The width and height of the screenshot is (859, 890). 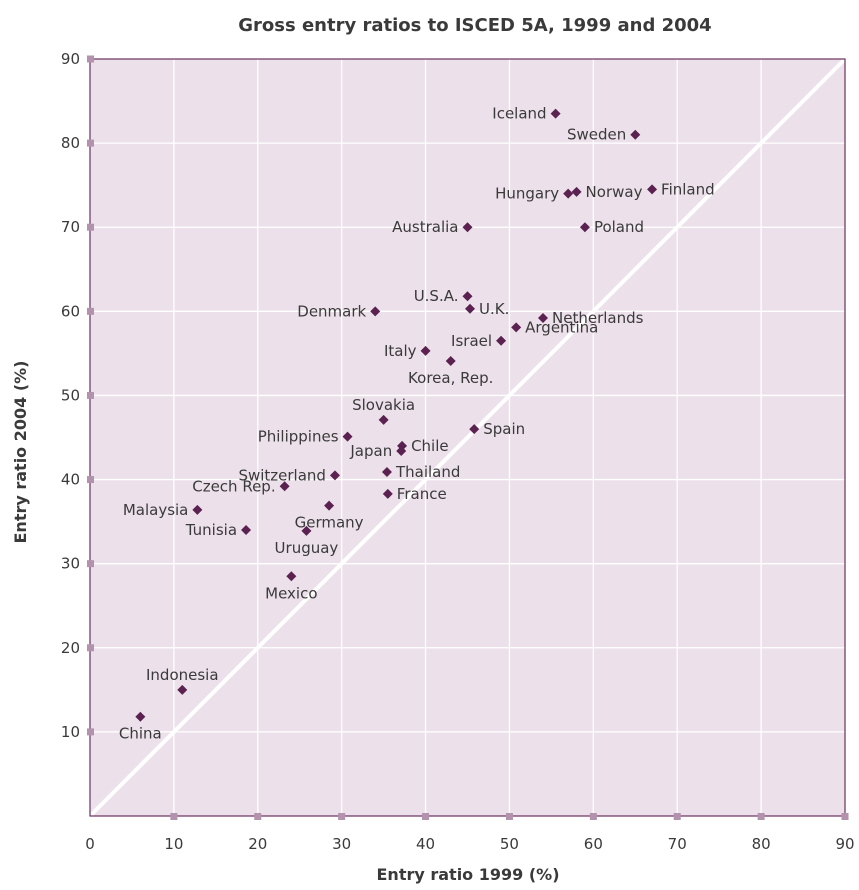 I want to click on x-tick-label-80: 80, so click(x=761, y=844).